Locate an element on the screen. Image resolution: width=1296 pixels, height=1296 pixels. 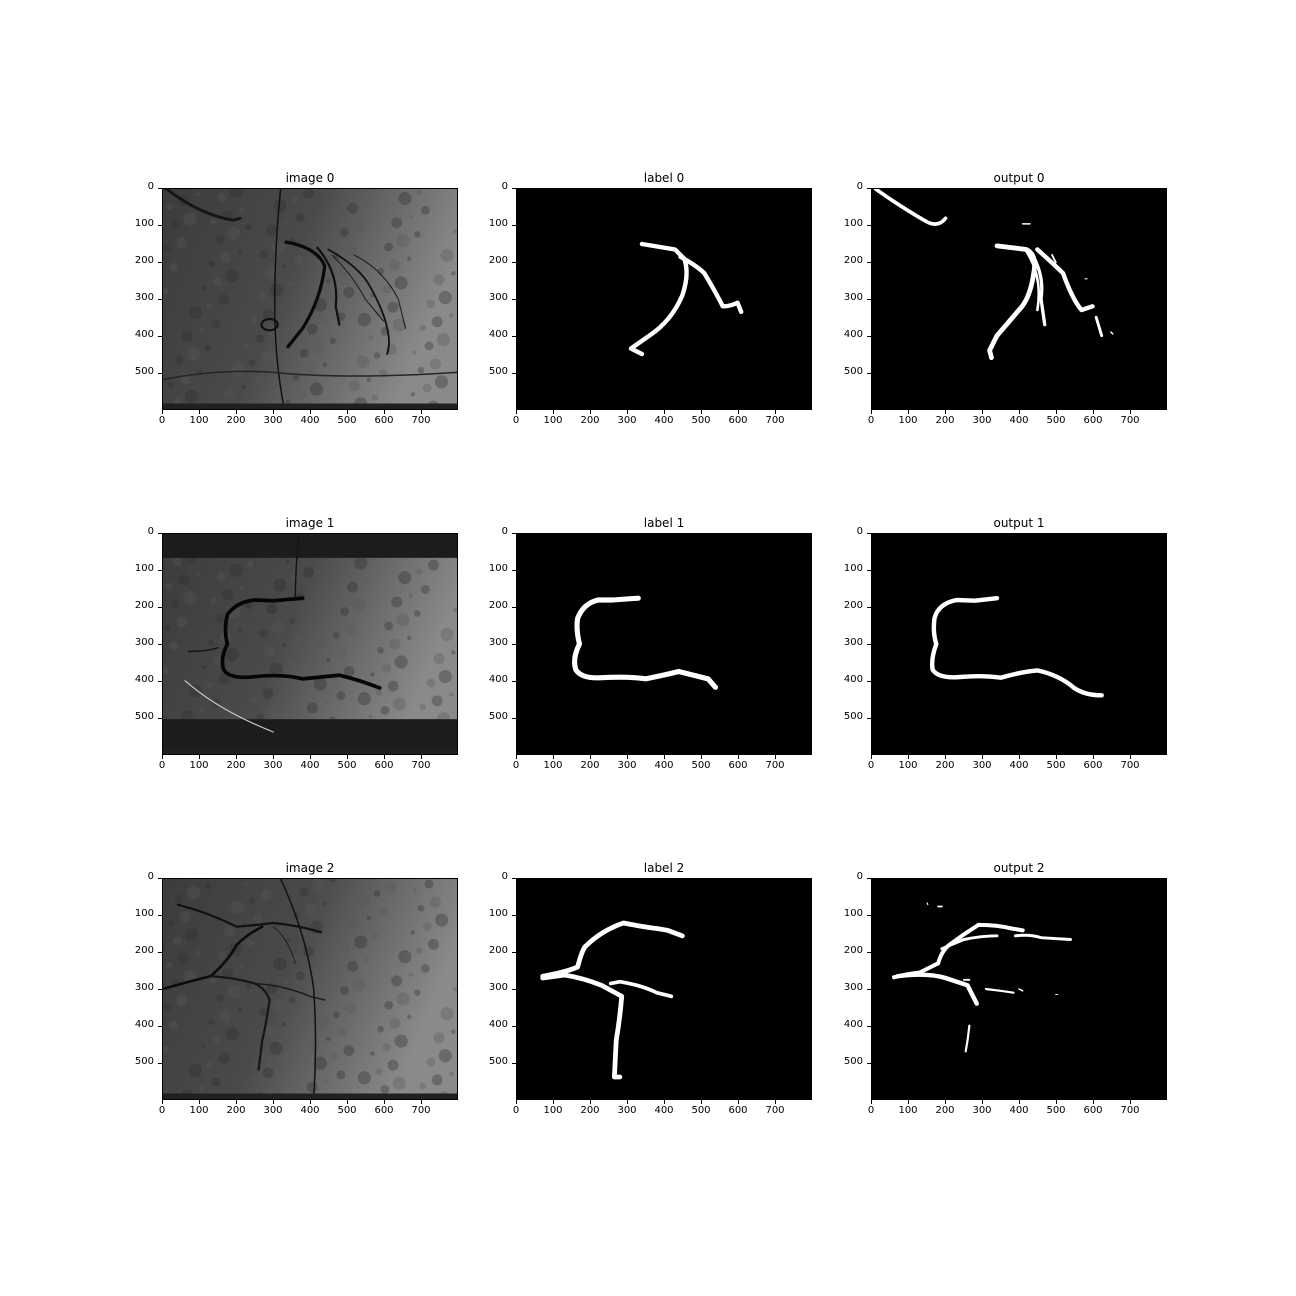
panel-title: image 2 is located at coordinates (310, 868).